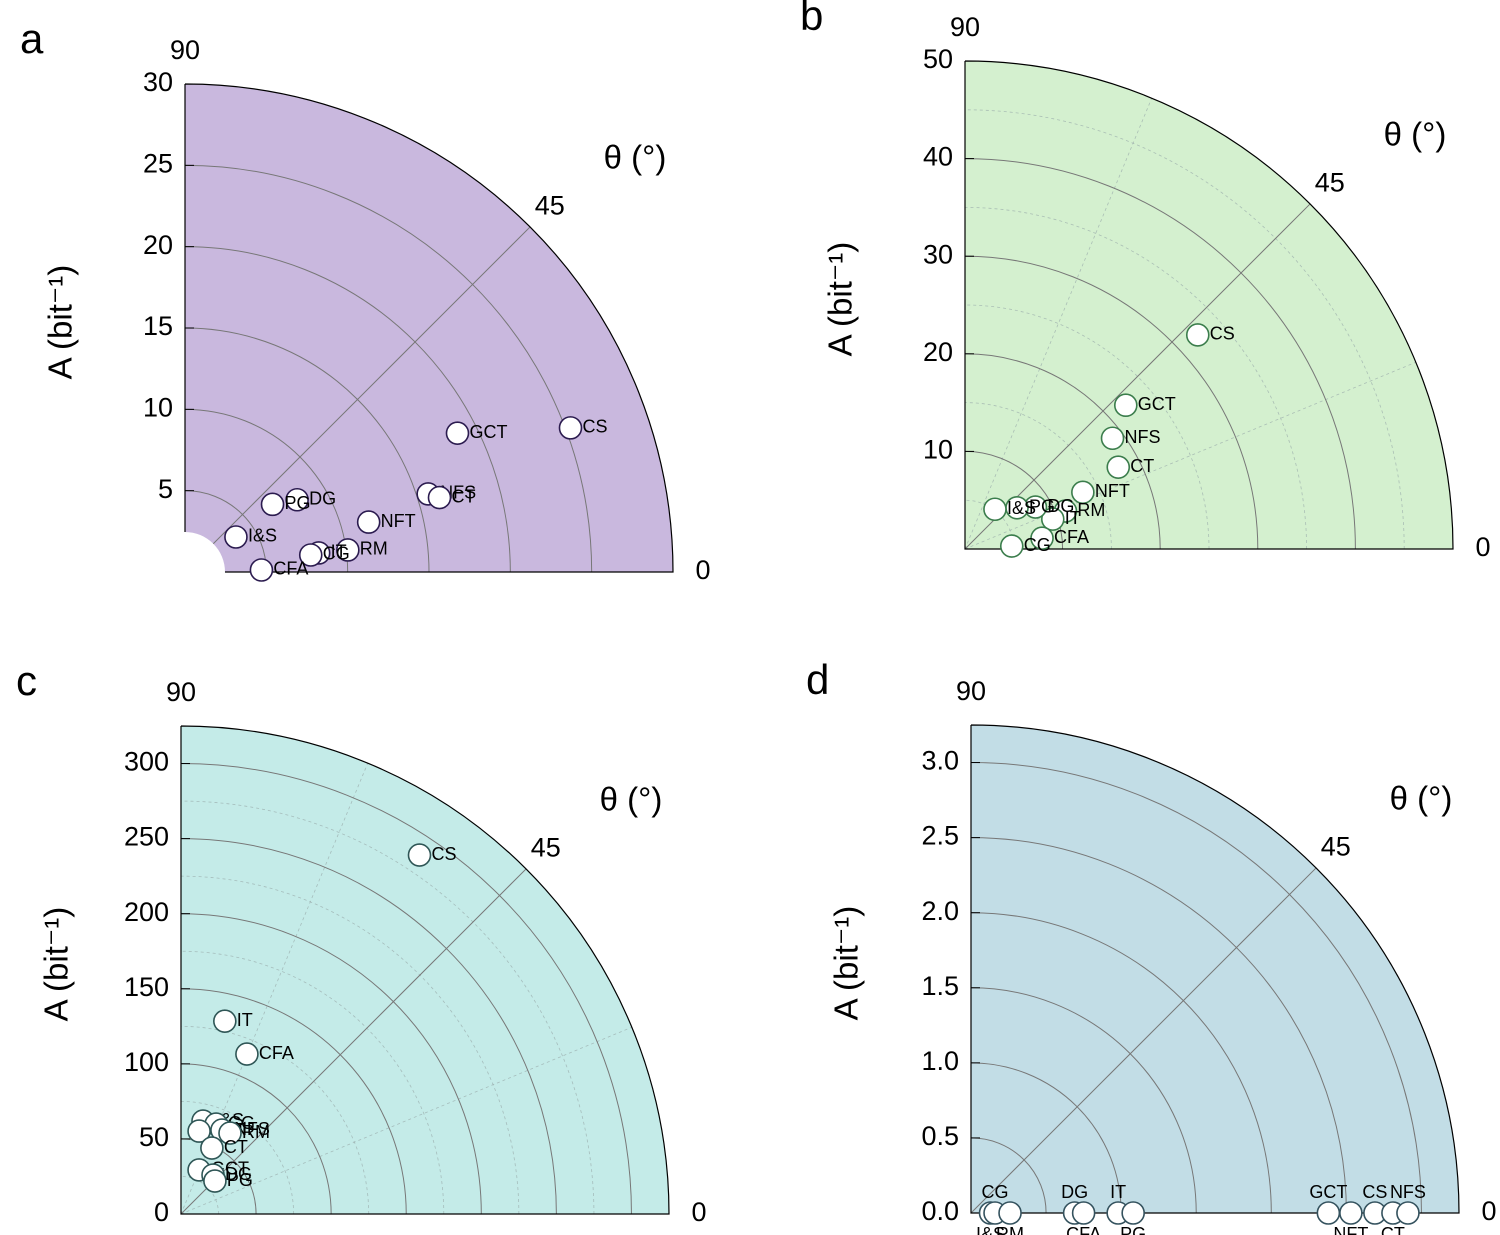  I want to click on y-tick-label: 0.5, so click(940, 1136).